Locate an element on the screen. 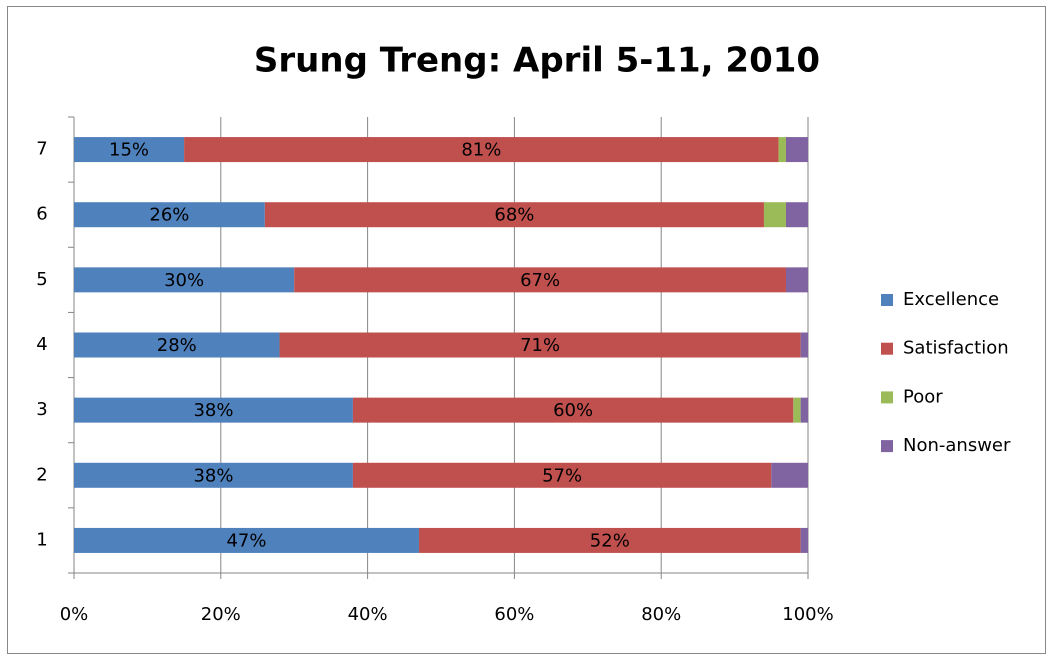  data-label: 47% is located at coordinates (246, 540).